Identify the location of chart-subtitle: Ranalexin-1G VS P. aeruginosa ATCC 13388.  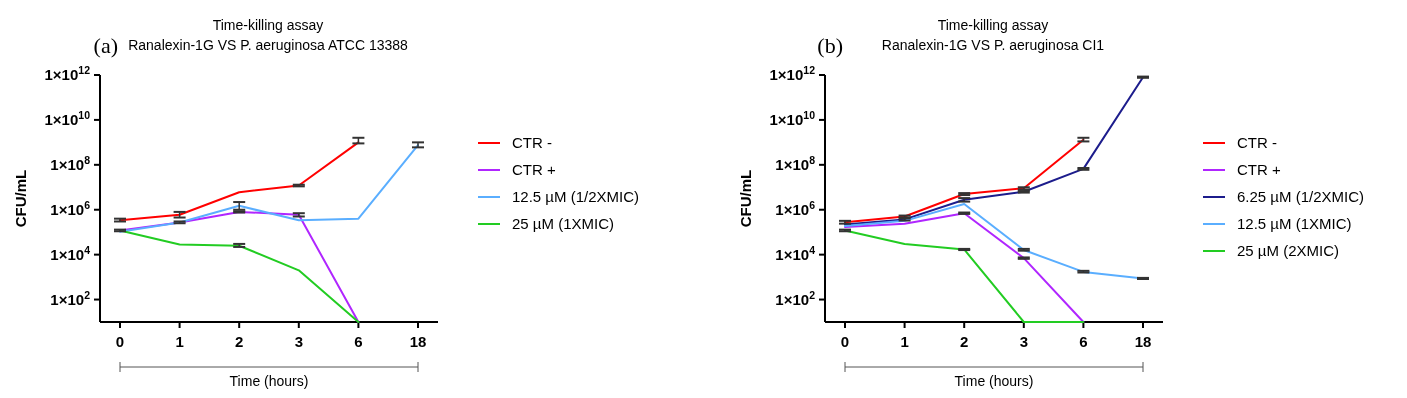
(268, 45).